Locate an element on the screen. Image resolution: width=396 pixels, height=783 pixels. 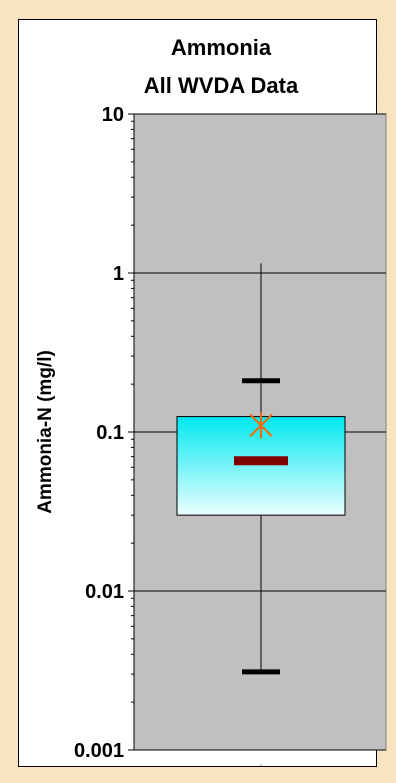
y-axis-label: Ammonia-N (mg/l) is located at coordinates (45, 432).